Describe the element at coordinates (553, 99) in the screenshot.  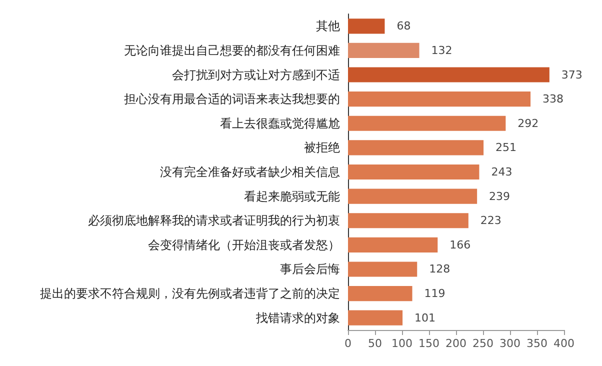
I see `data-label: 338` at that location.